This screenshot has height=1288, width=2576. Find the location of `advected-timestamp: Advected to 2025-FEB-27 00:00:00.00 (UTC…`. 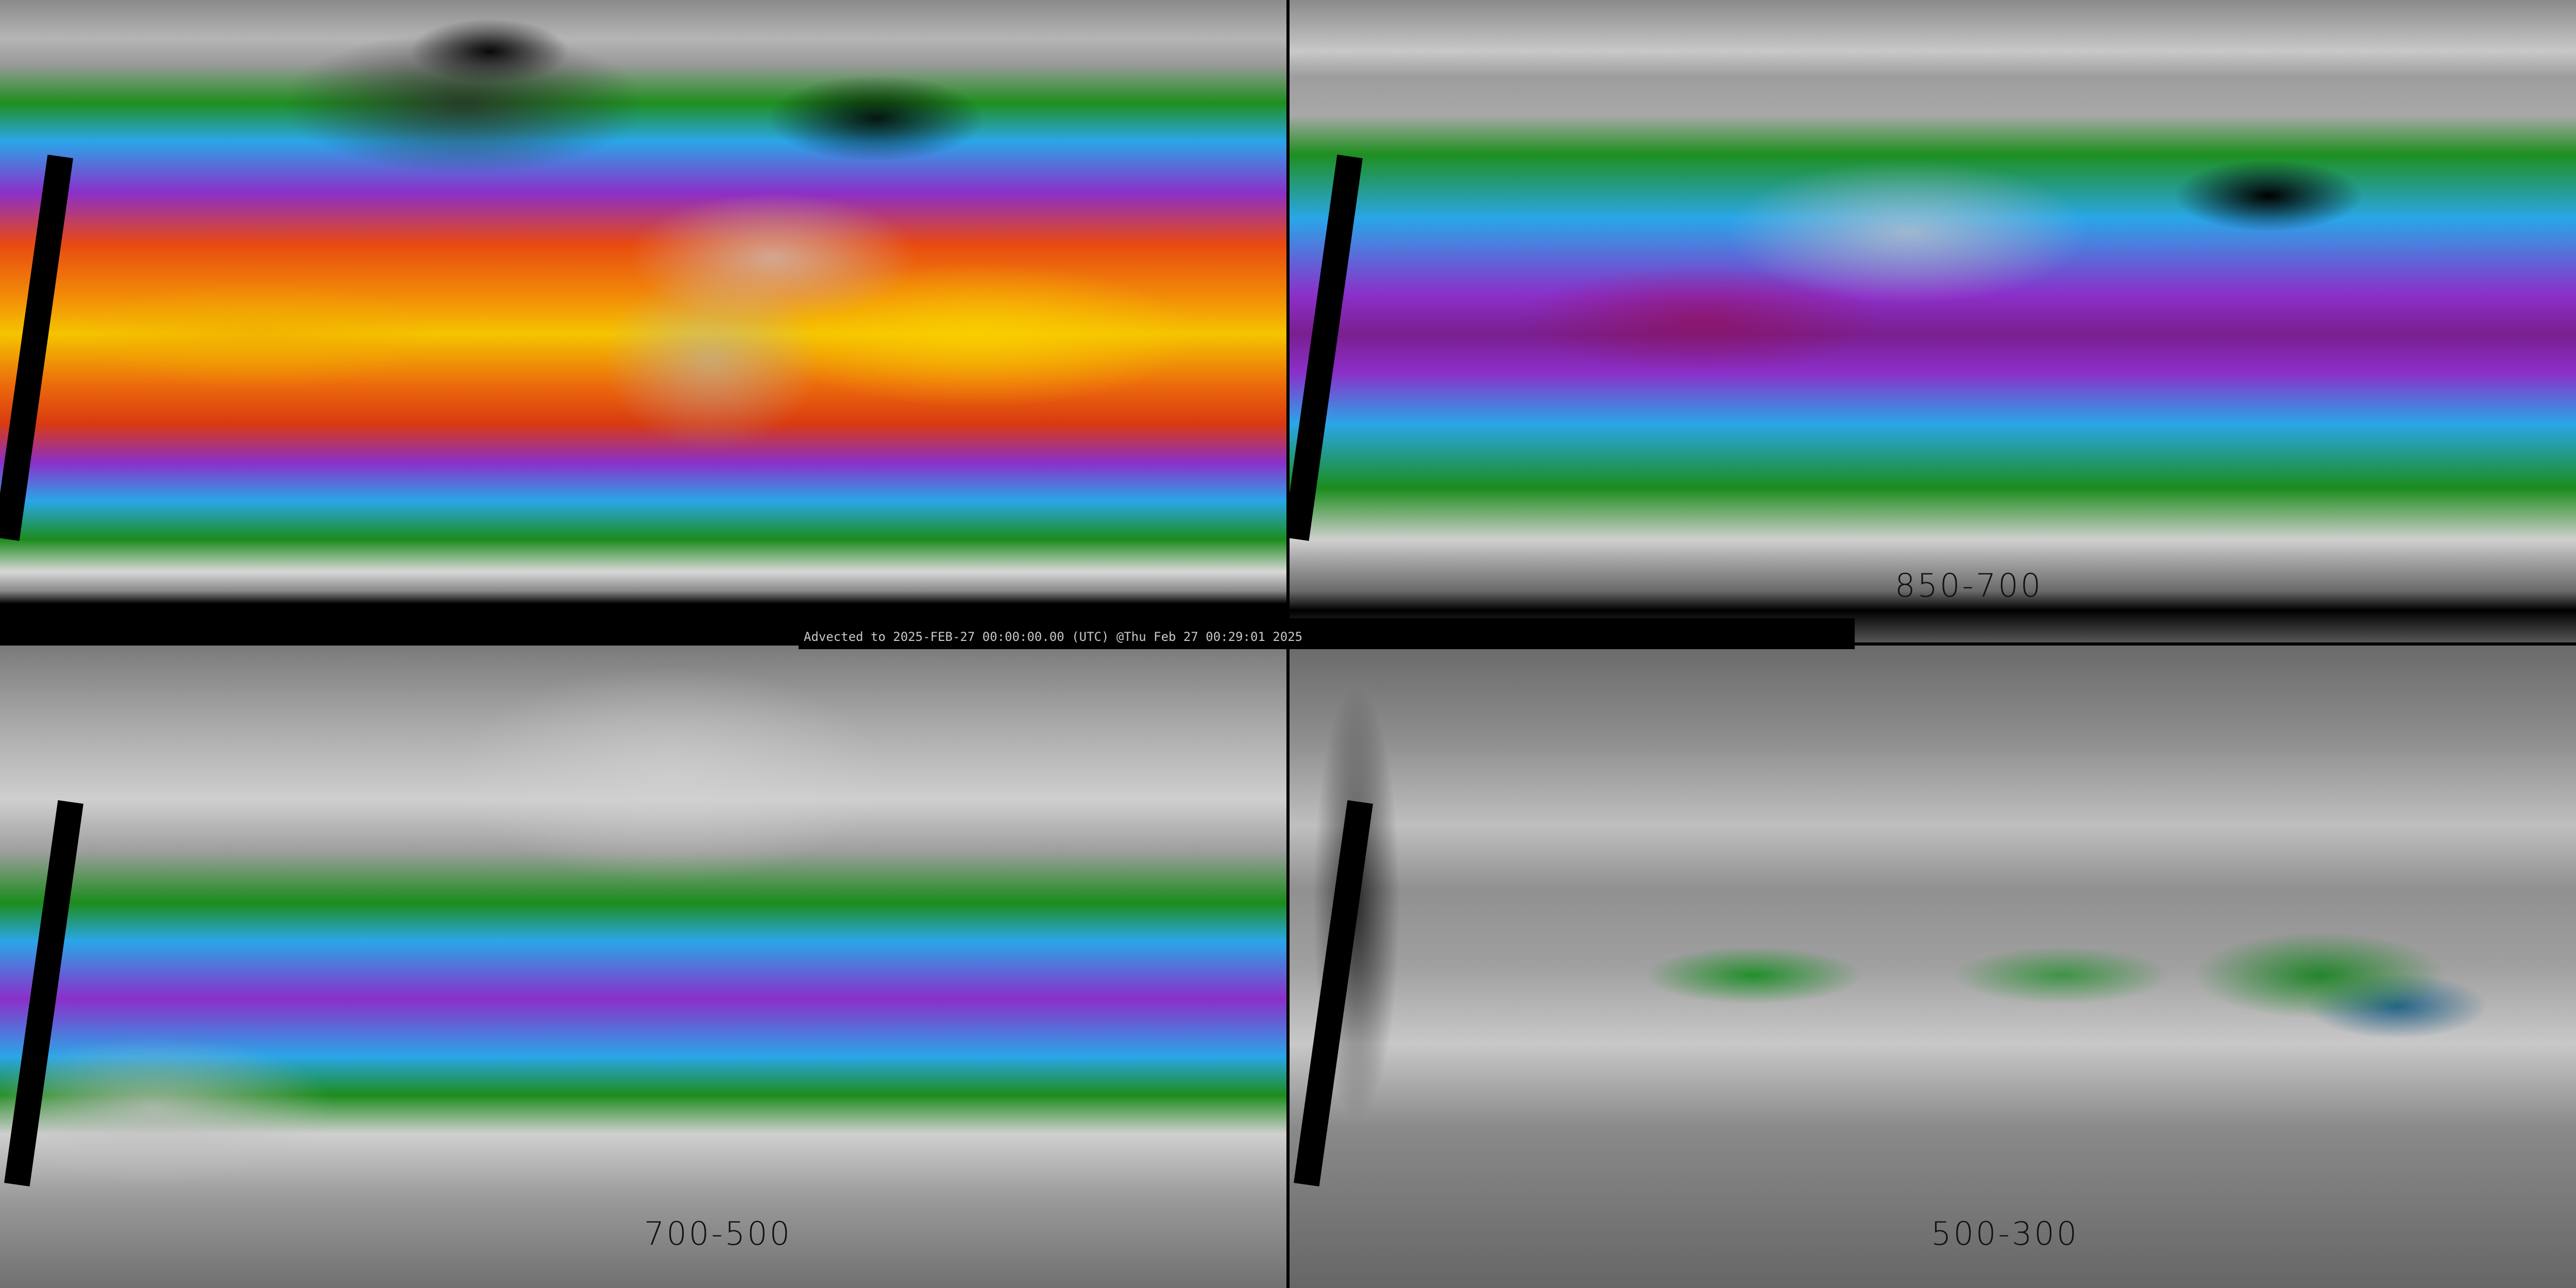

advected-timestamp: Advected to 2025-FEB-27 00:00:00.00 (UTC… is located at coordinates (1053, 637).